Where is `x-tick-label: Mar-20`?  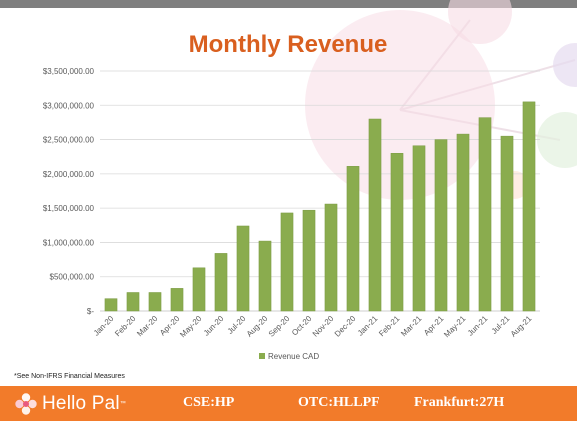
x-tick-label: Mar-20 is located at coordinates (147, 326).